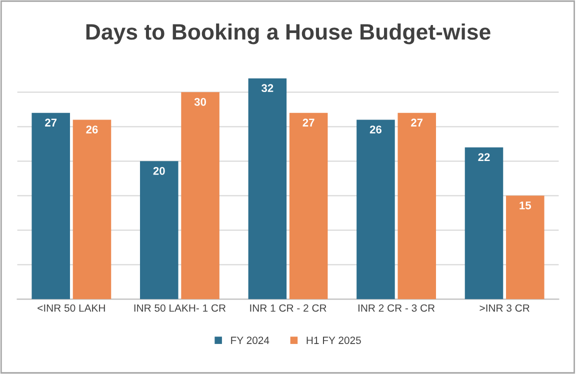 The image size is (576, 374). I want to click on data-label: 30, so click(200, 102).